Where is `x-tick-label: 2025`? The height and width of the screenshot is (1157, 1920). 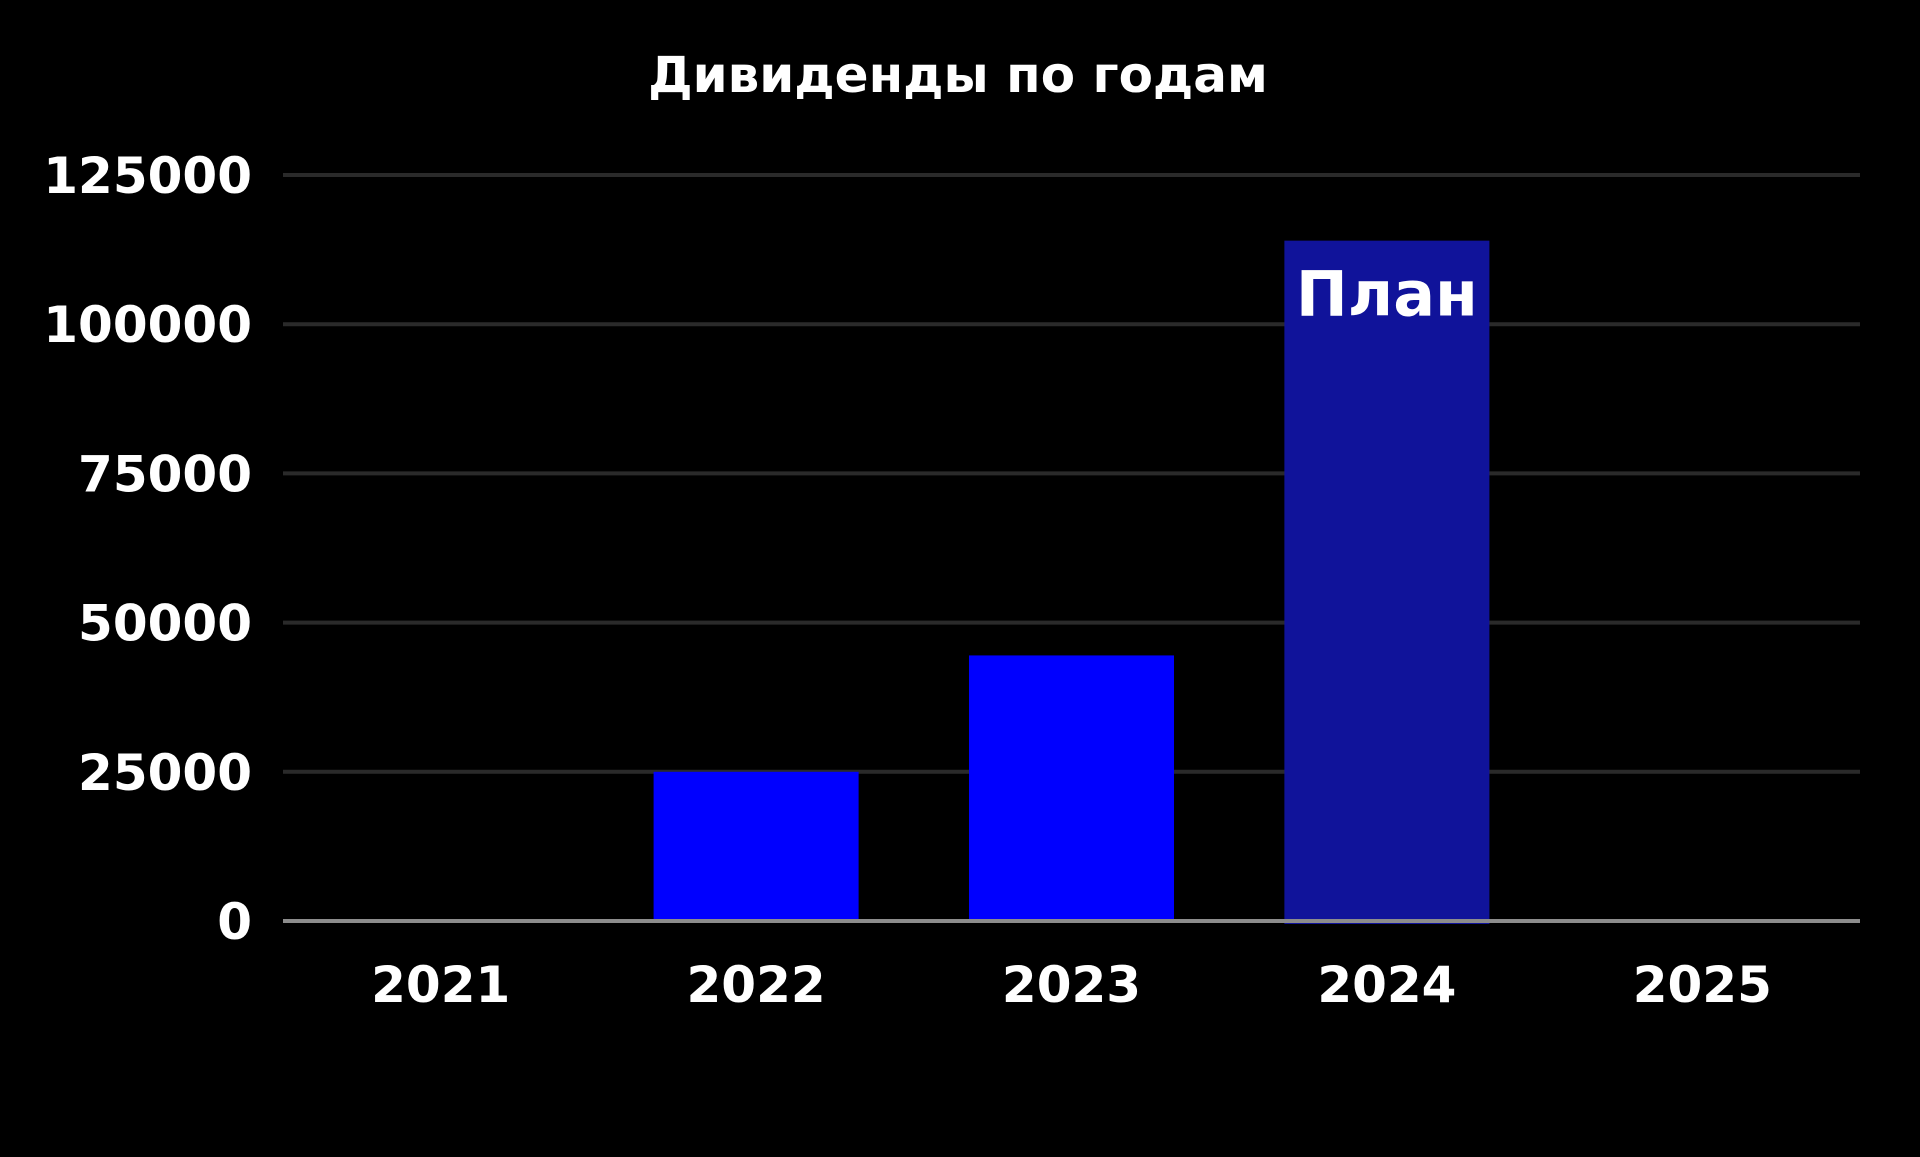
x-tick-label: 2025 is located at coordinates (1702, 985).